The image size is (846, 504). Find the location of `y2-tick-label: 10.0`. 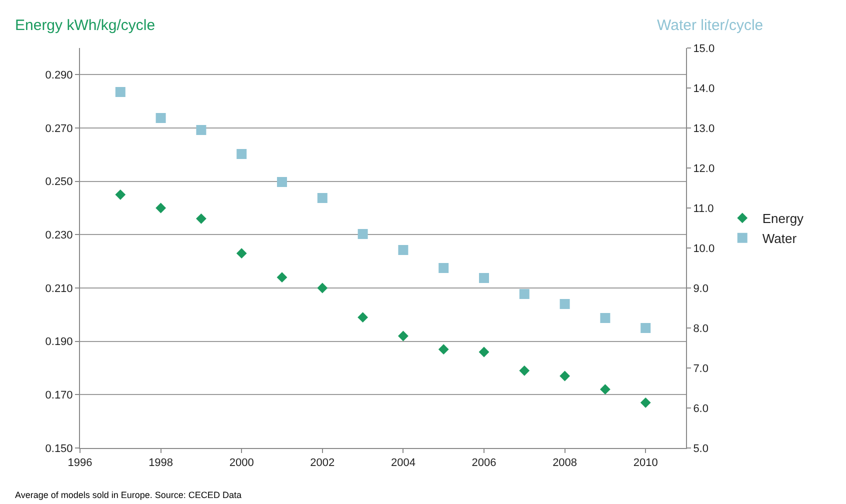

y2-tick-label: 10.0 is located at coordinates (704, 248).